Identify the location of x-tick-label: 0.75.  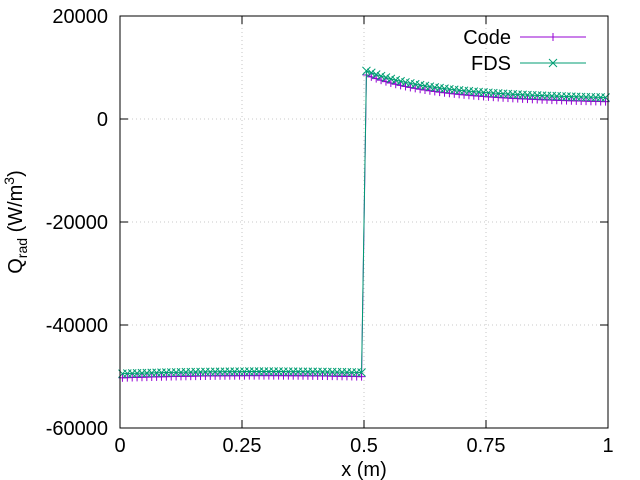
(486, 446).